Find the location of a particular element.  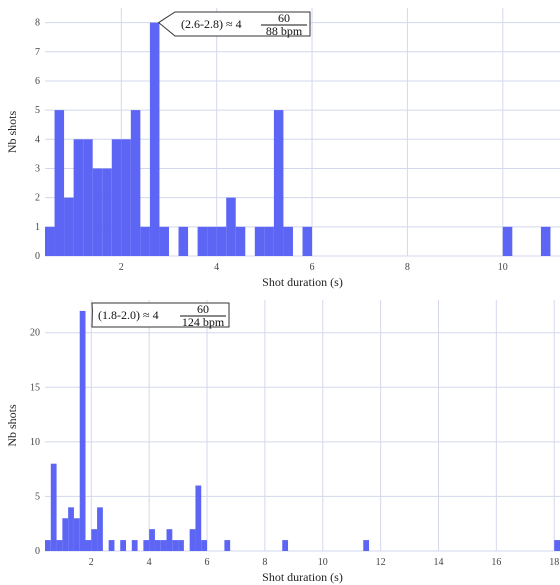

y-tick-label: 7 is located at coordinates (37, 52).